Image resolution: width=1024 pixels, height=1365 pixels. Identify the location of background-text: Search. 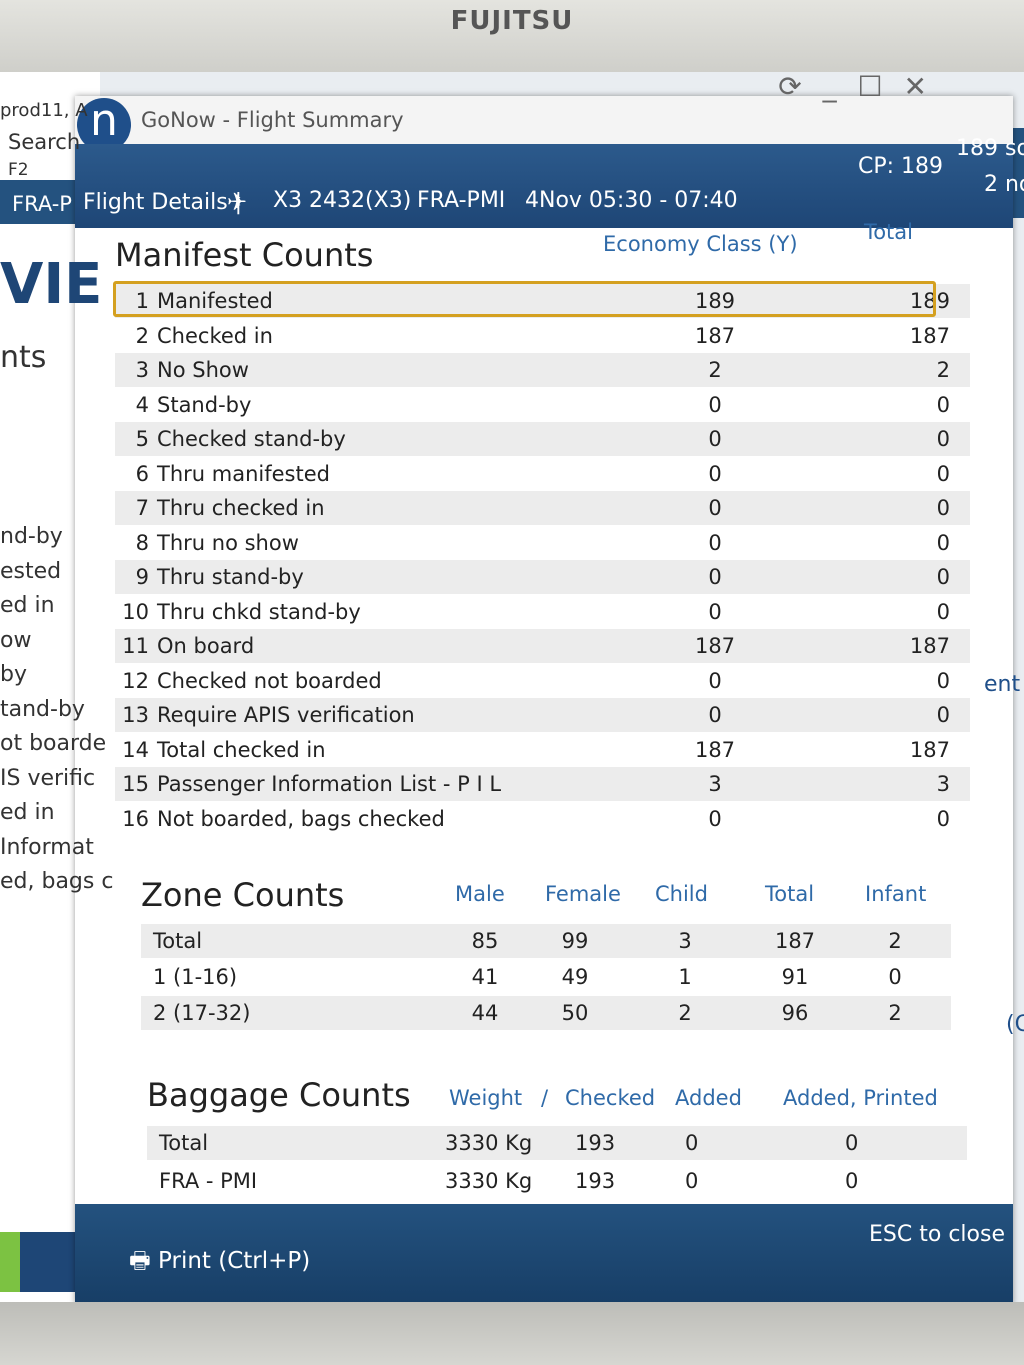
(44, 142).